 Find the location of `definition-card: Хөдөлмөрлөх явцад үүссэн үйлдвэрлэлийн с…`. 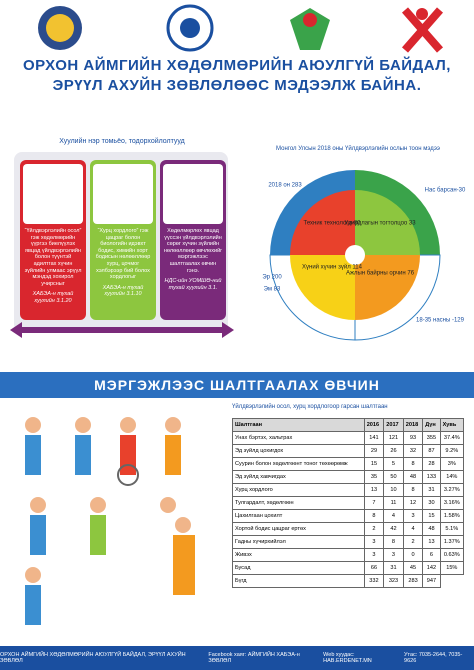

definition-card: Хөдөлмөрлөх явцад үүссэн үйлдвэрлэлийн с… is located at coordinates (193, 240).